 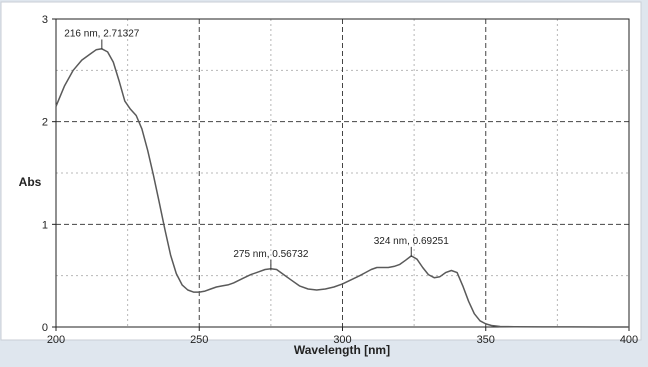 What do you see at coordinates (199, 340) in the screenshot?
I see `x-tick-label: 250` at bounding box center [199, 340].